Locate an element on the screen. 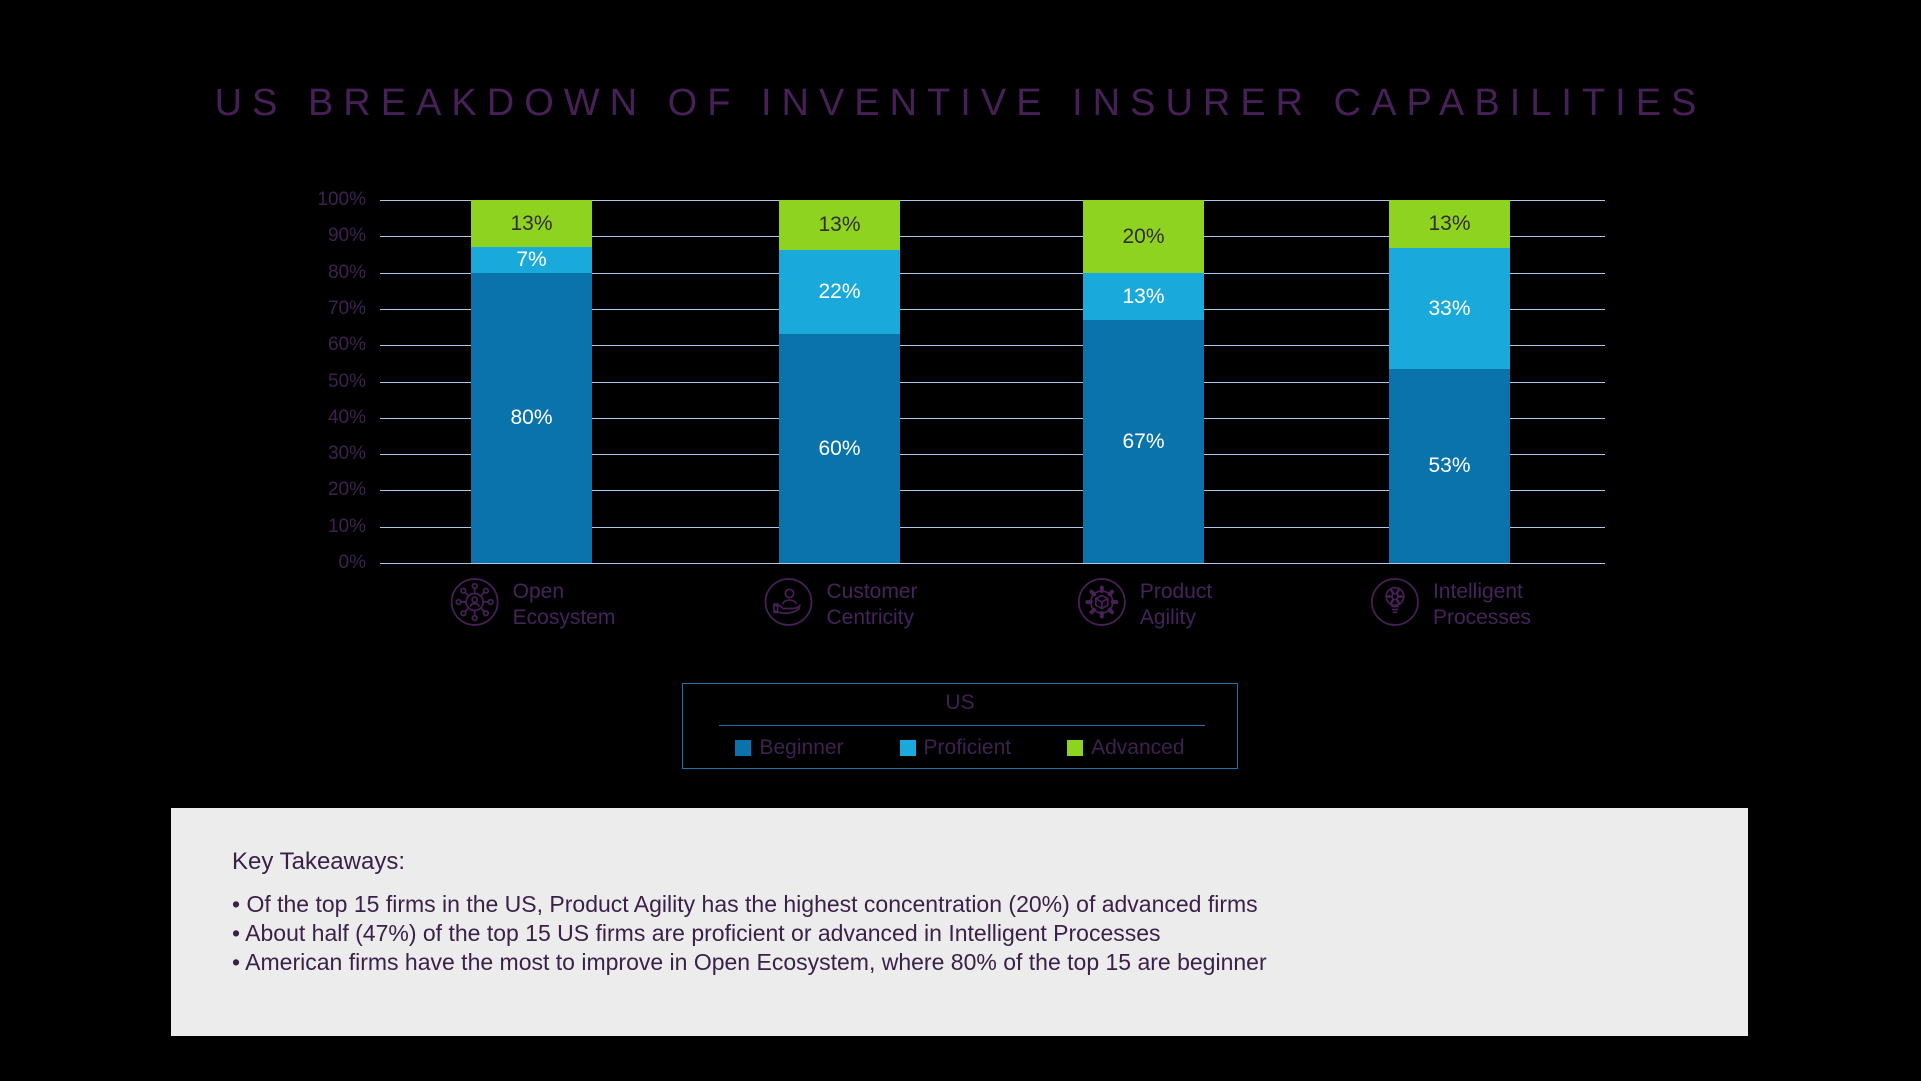 The height and width of the screenshot is (1081, 1921). category-label: Open Ecosystem is located at coordinates (564, 605).